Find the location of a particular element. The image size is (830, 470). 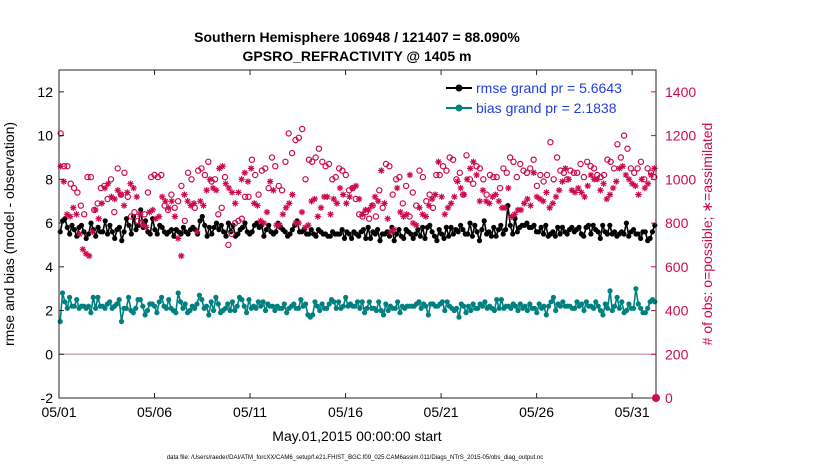

y-left-tick-label: 4 is located at coordinates (49, 267).